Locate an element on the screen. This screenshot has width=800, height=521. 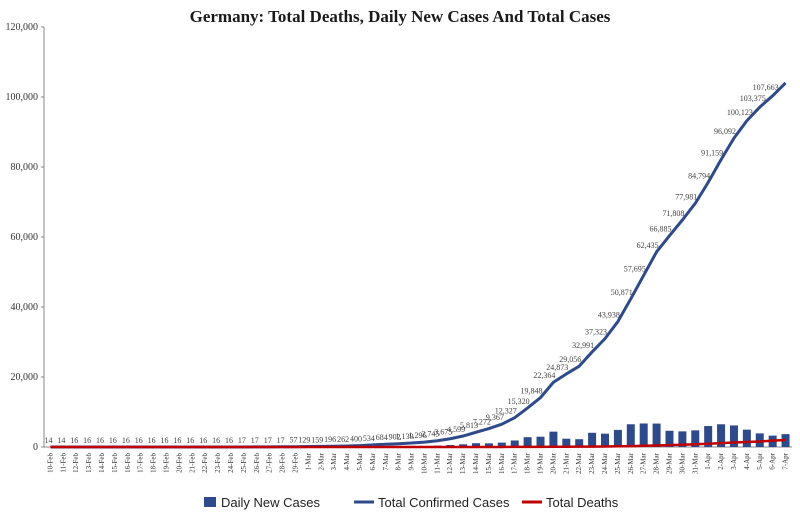
x-tick-label: 26-Feb is located at coordinates (257, 463).